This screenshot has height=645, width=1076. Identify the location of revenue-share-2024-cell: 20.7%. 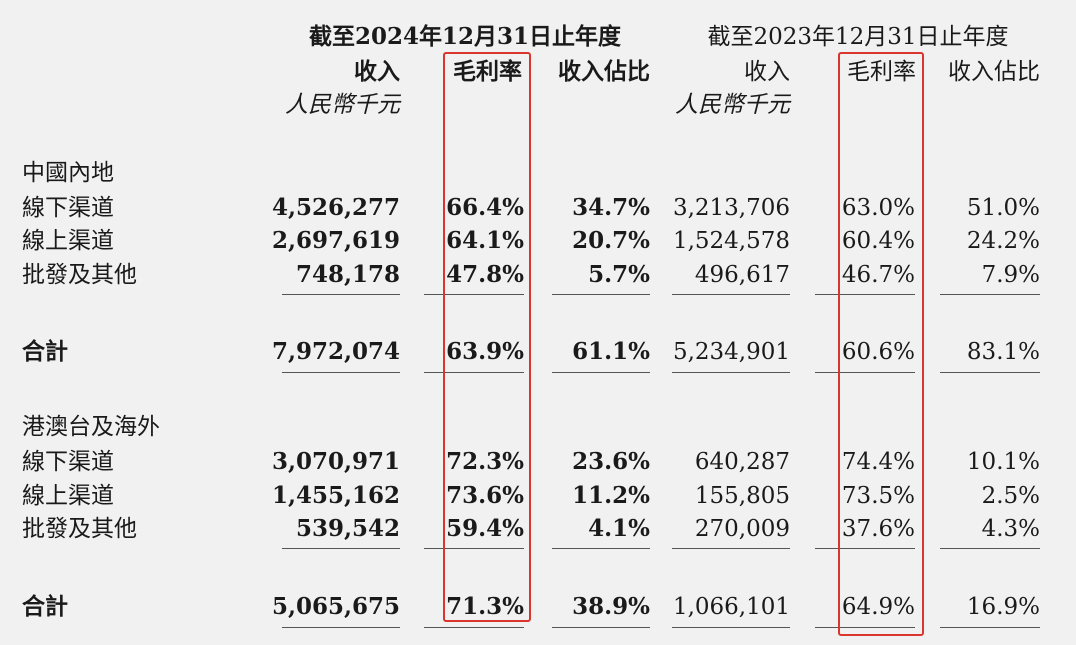
(611, 240).